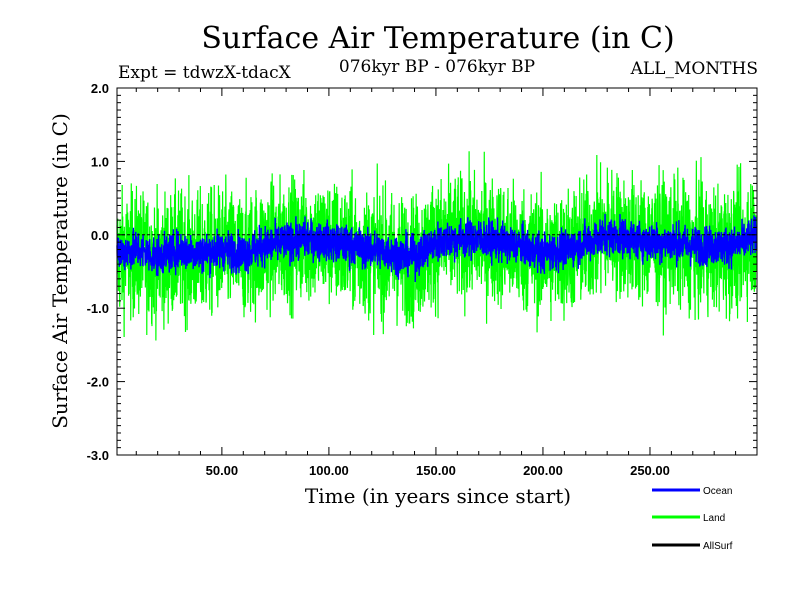  Describe the element at coordinates (543, 470) in the screenshot. I see `x-tick-label: 200.00` at that location.